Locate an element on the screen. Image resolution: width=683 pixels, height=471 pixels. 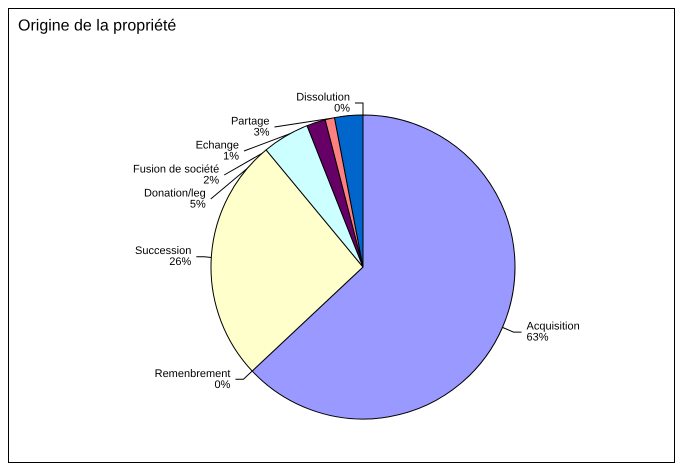
data-label: 3% is located at coordinates (262, 132).